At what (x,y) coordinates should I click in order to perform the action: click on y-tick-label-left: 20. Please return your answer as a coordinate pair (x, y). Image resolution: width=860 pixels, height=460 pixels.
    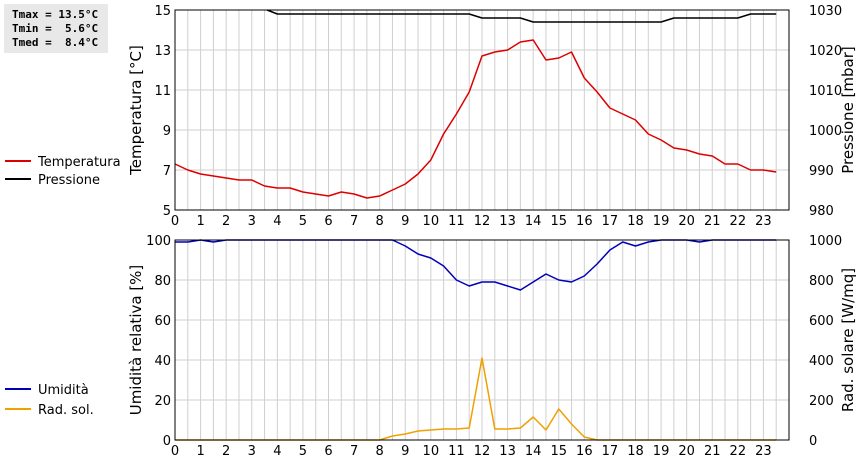
    Looking at the image, I should click on (162, 401).